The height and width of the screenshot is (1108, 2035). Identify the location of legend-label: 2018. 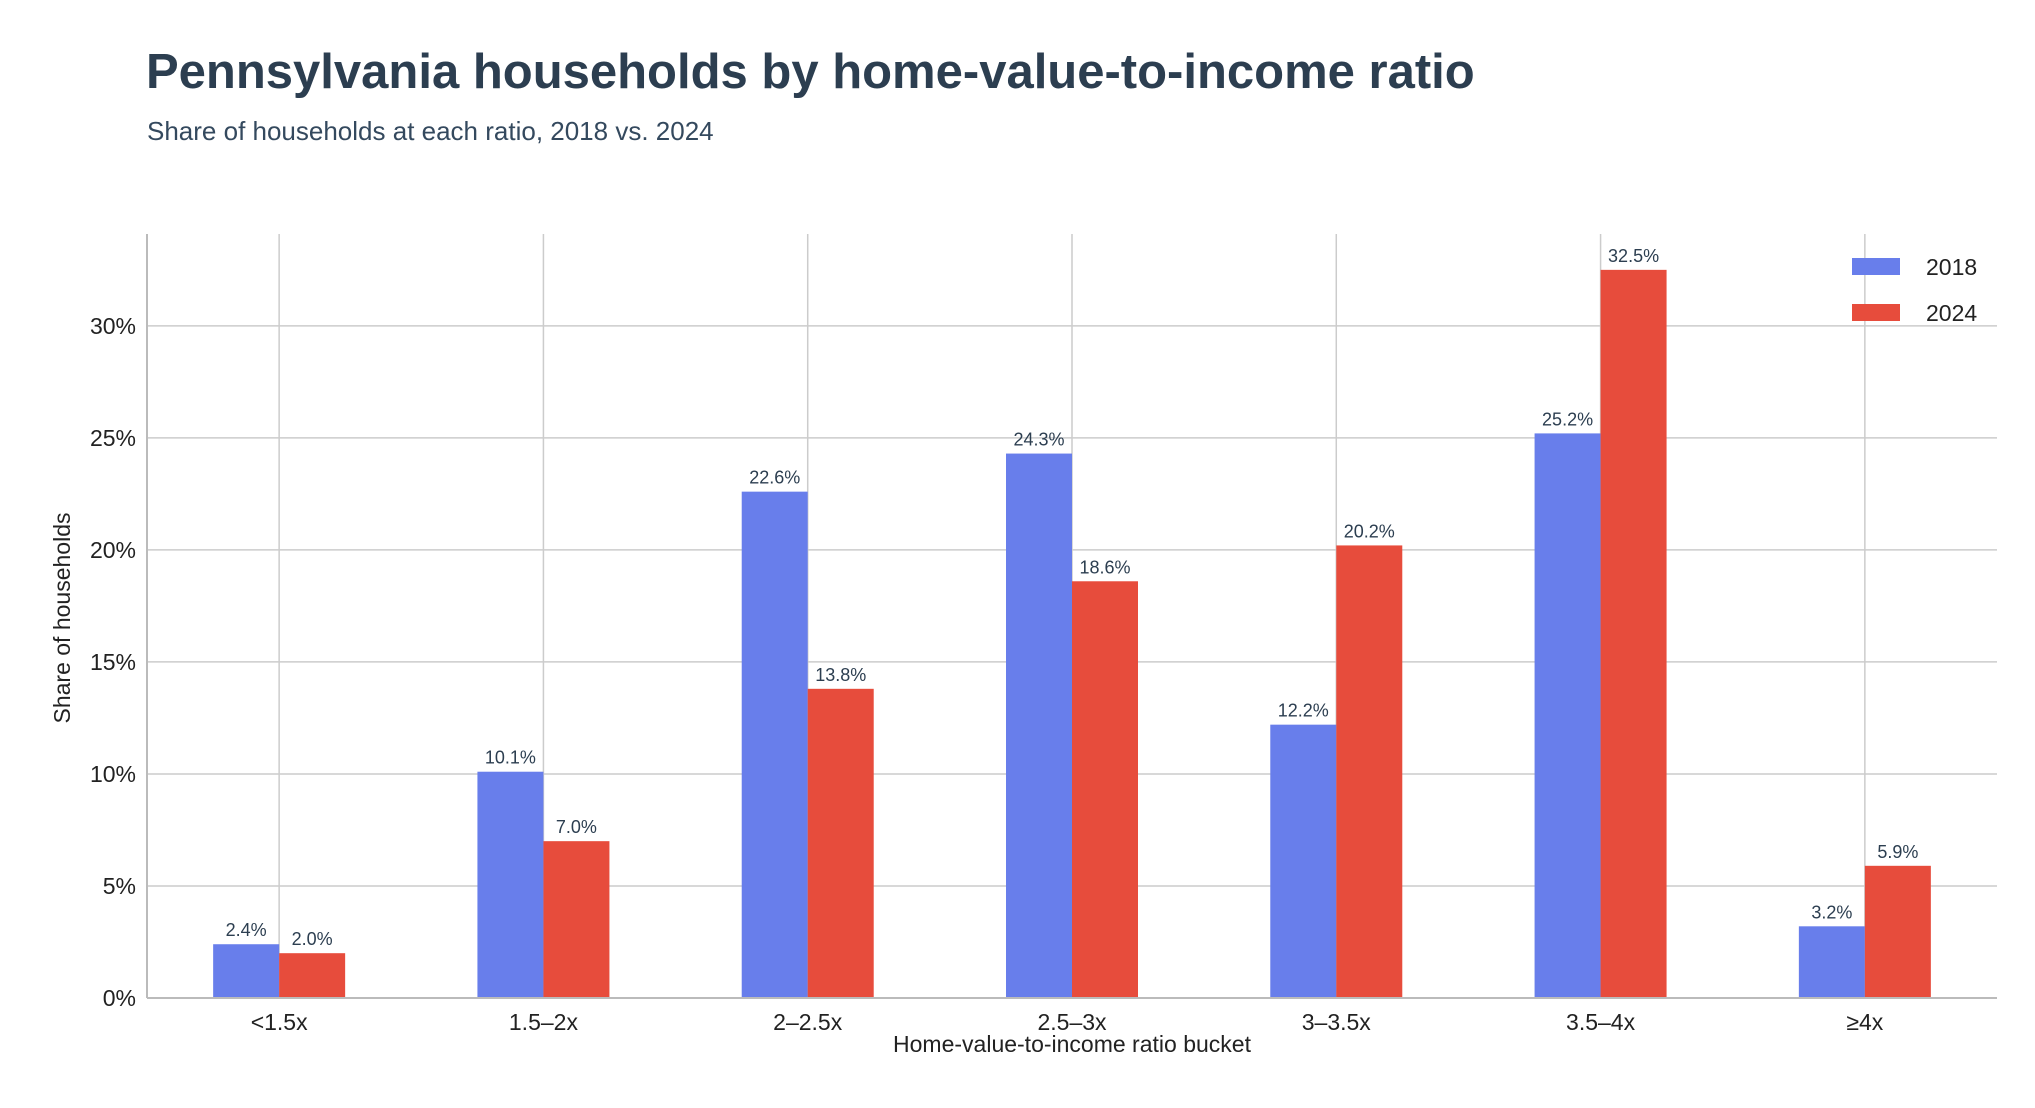
(1951, 267).